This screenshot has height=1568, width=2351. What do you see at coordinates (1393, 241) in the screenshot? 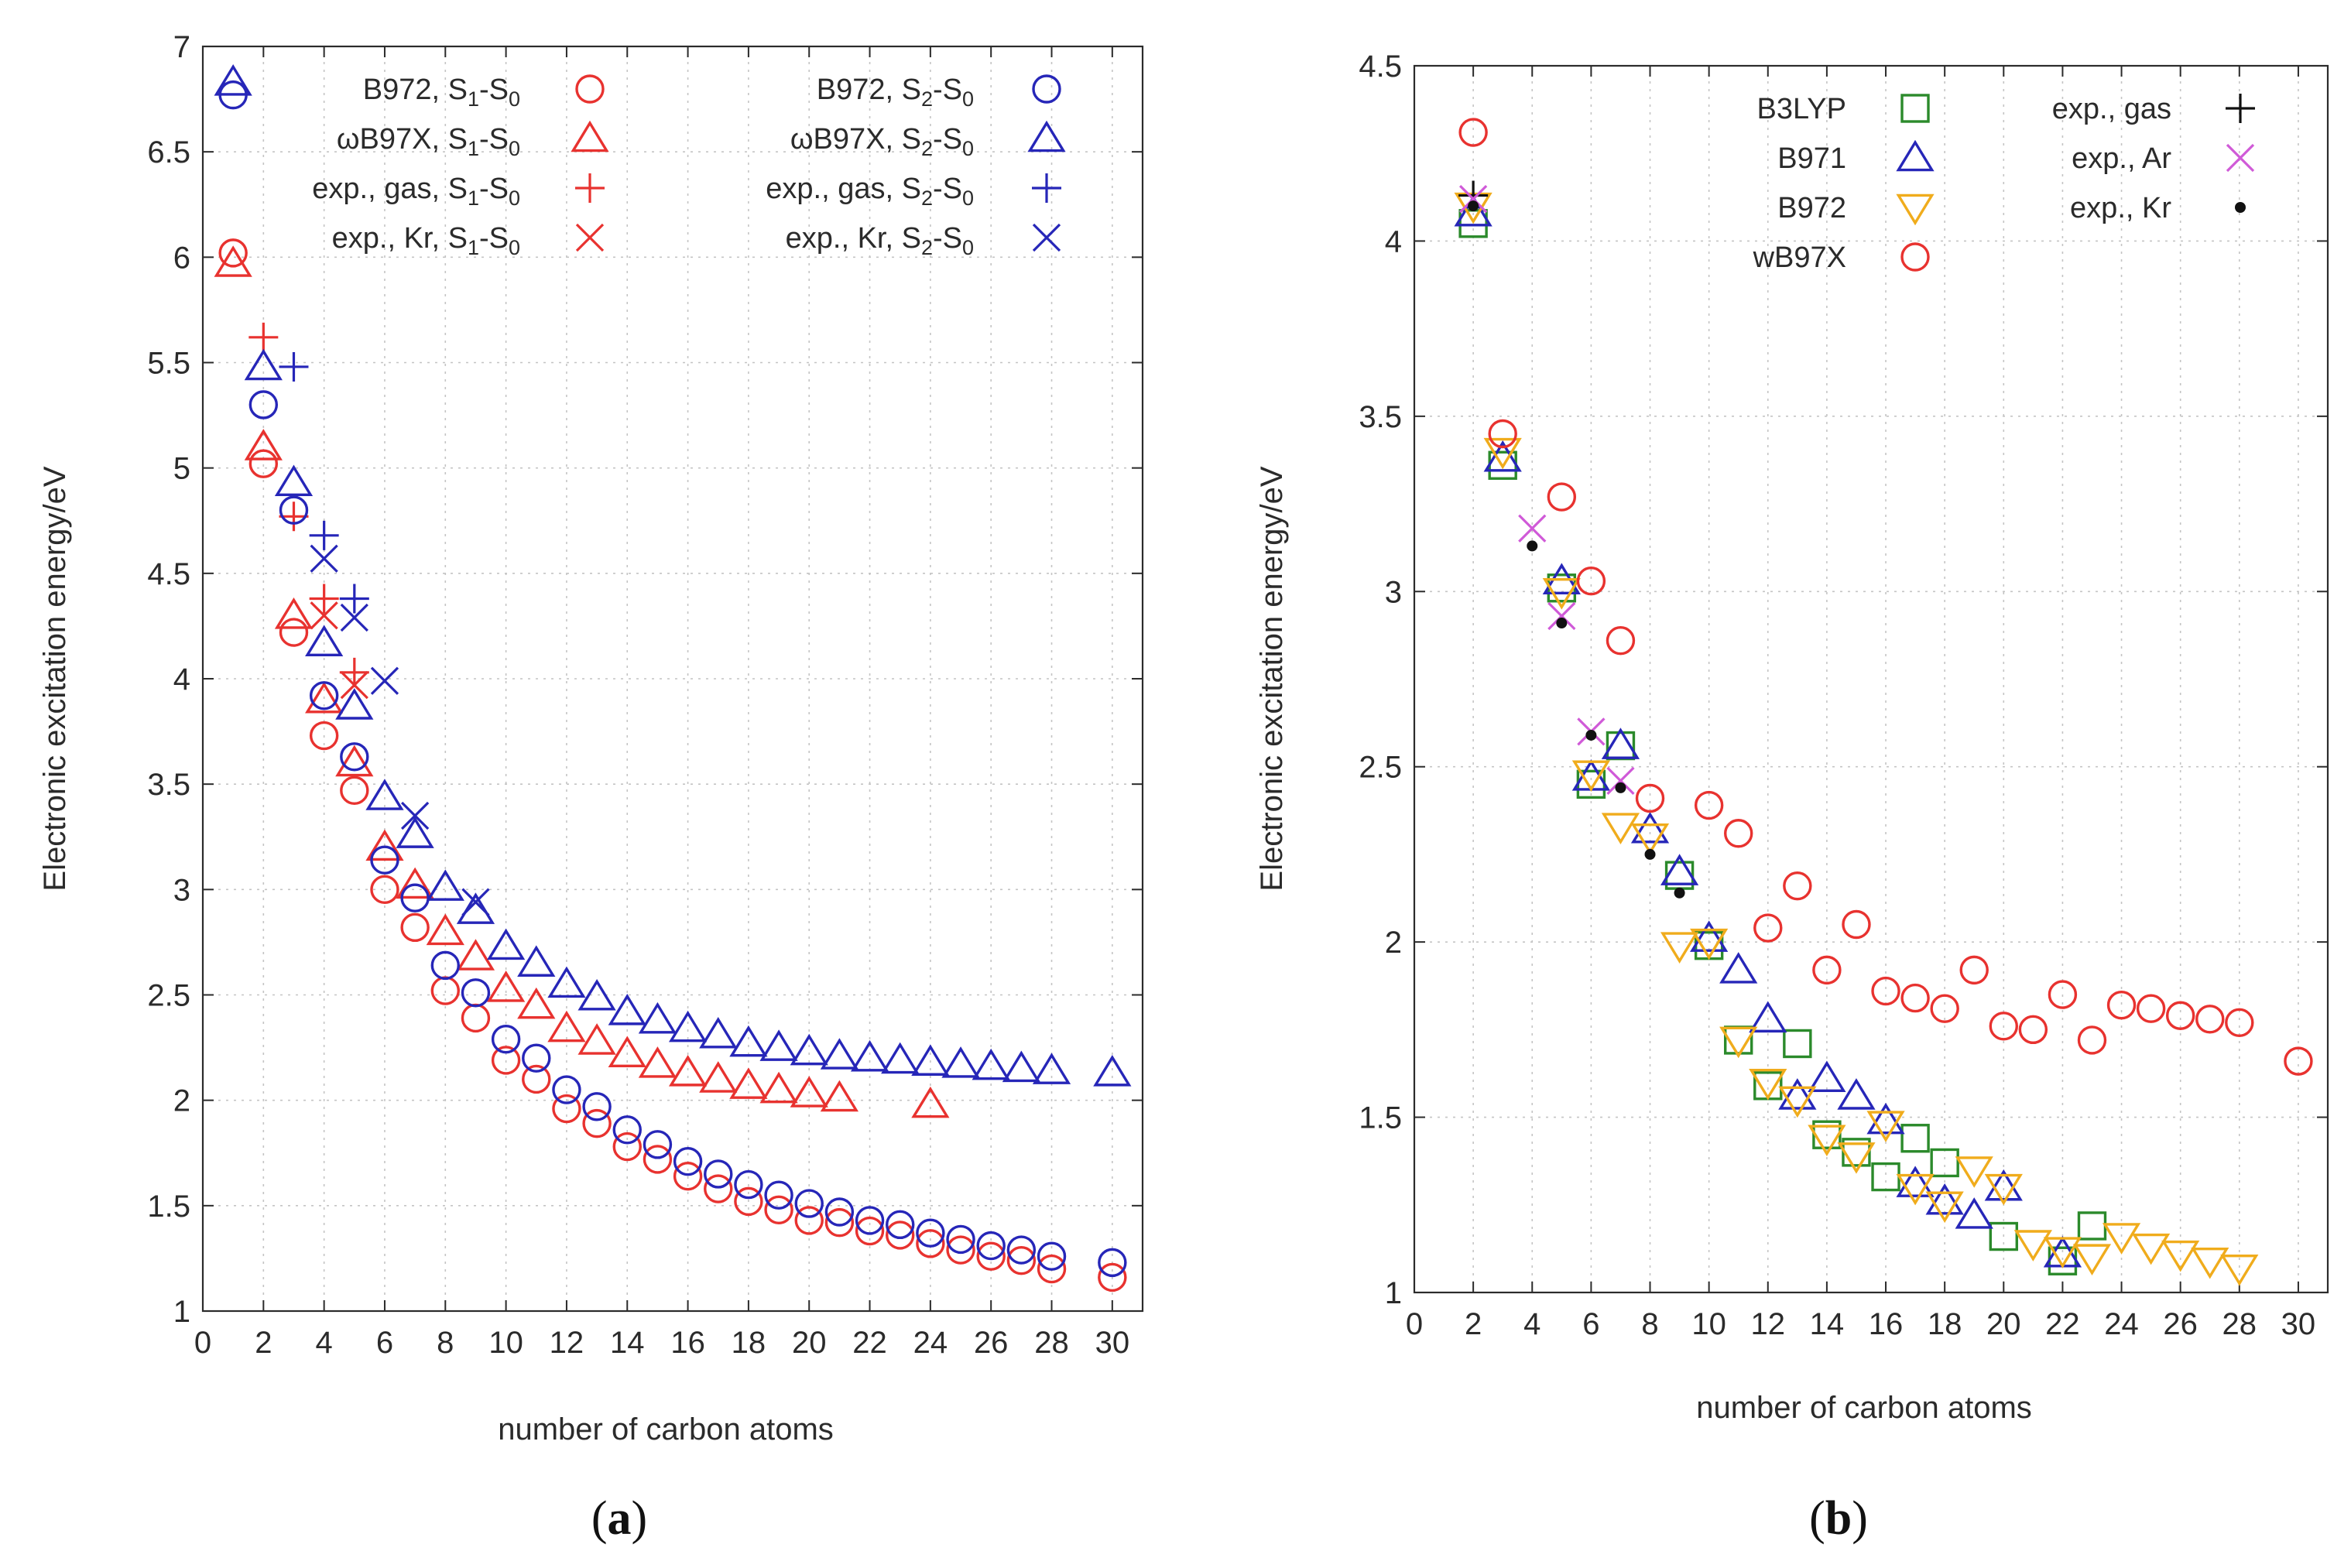
I see `panel-b-ytick-label-6: 4` at bounding box center [1393, 241].